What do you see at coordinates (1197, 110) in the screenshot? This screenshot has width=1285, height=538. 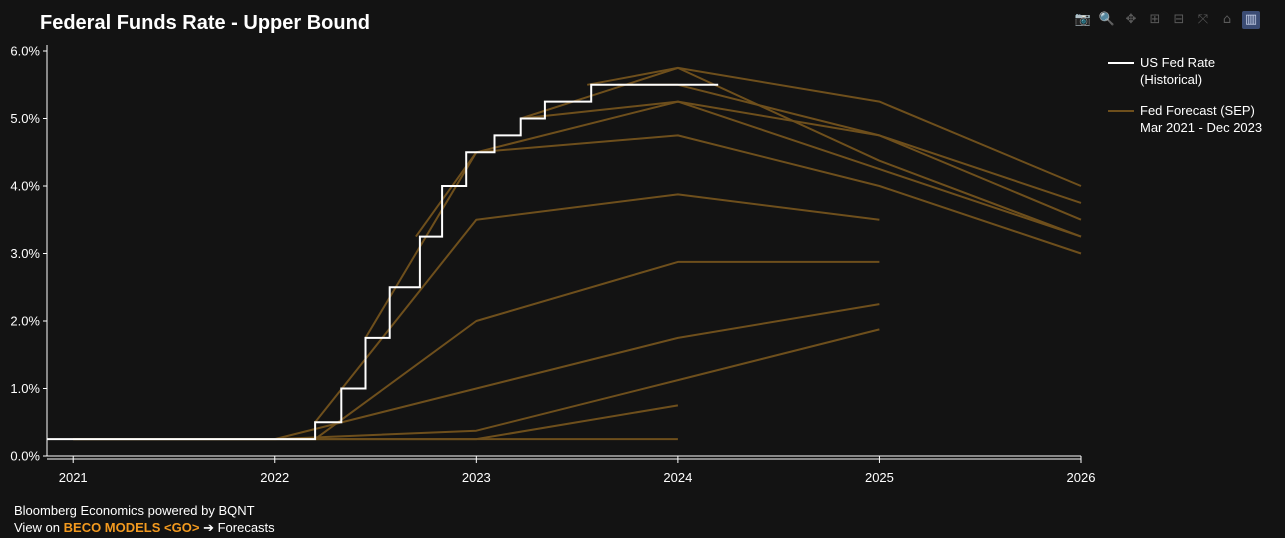 I see `legend-label: Fed Forecast (SEP)` at bounding box center [1197, 110].